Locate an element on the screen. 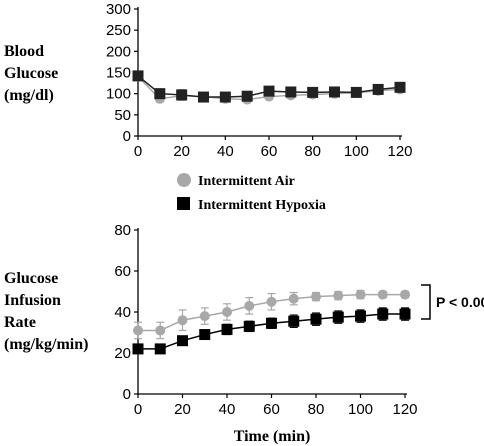 This screenshot has height=446, width=484. top-x-tick-label: 80 is located at coordinates (312, 151).